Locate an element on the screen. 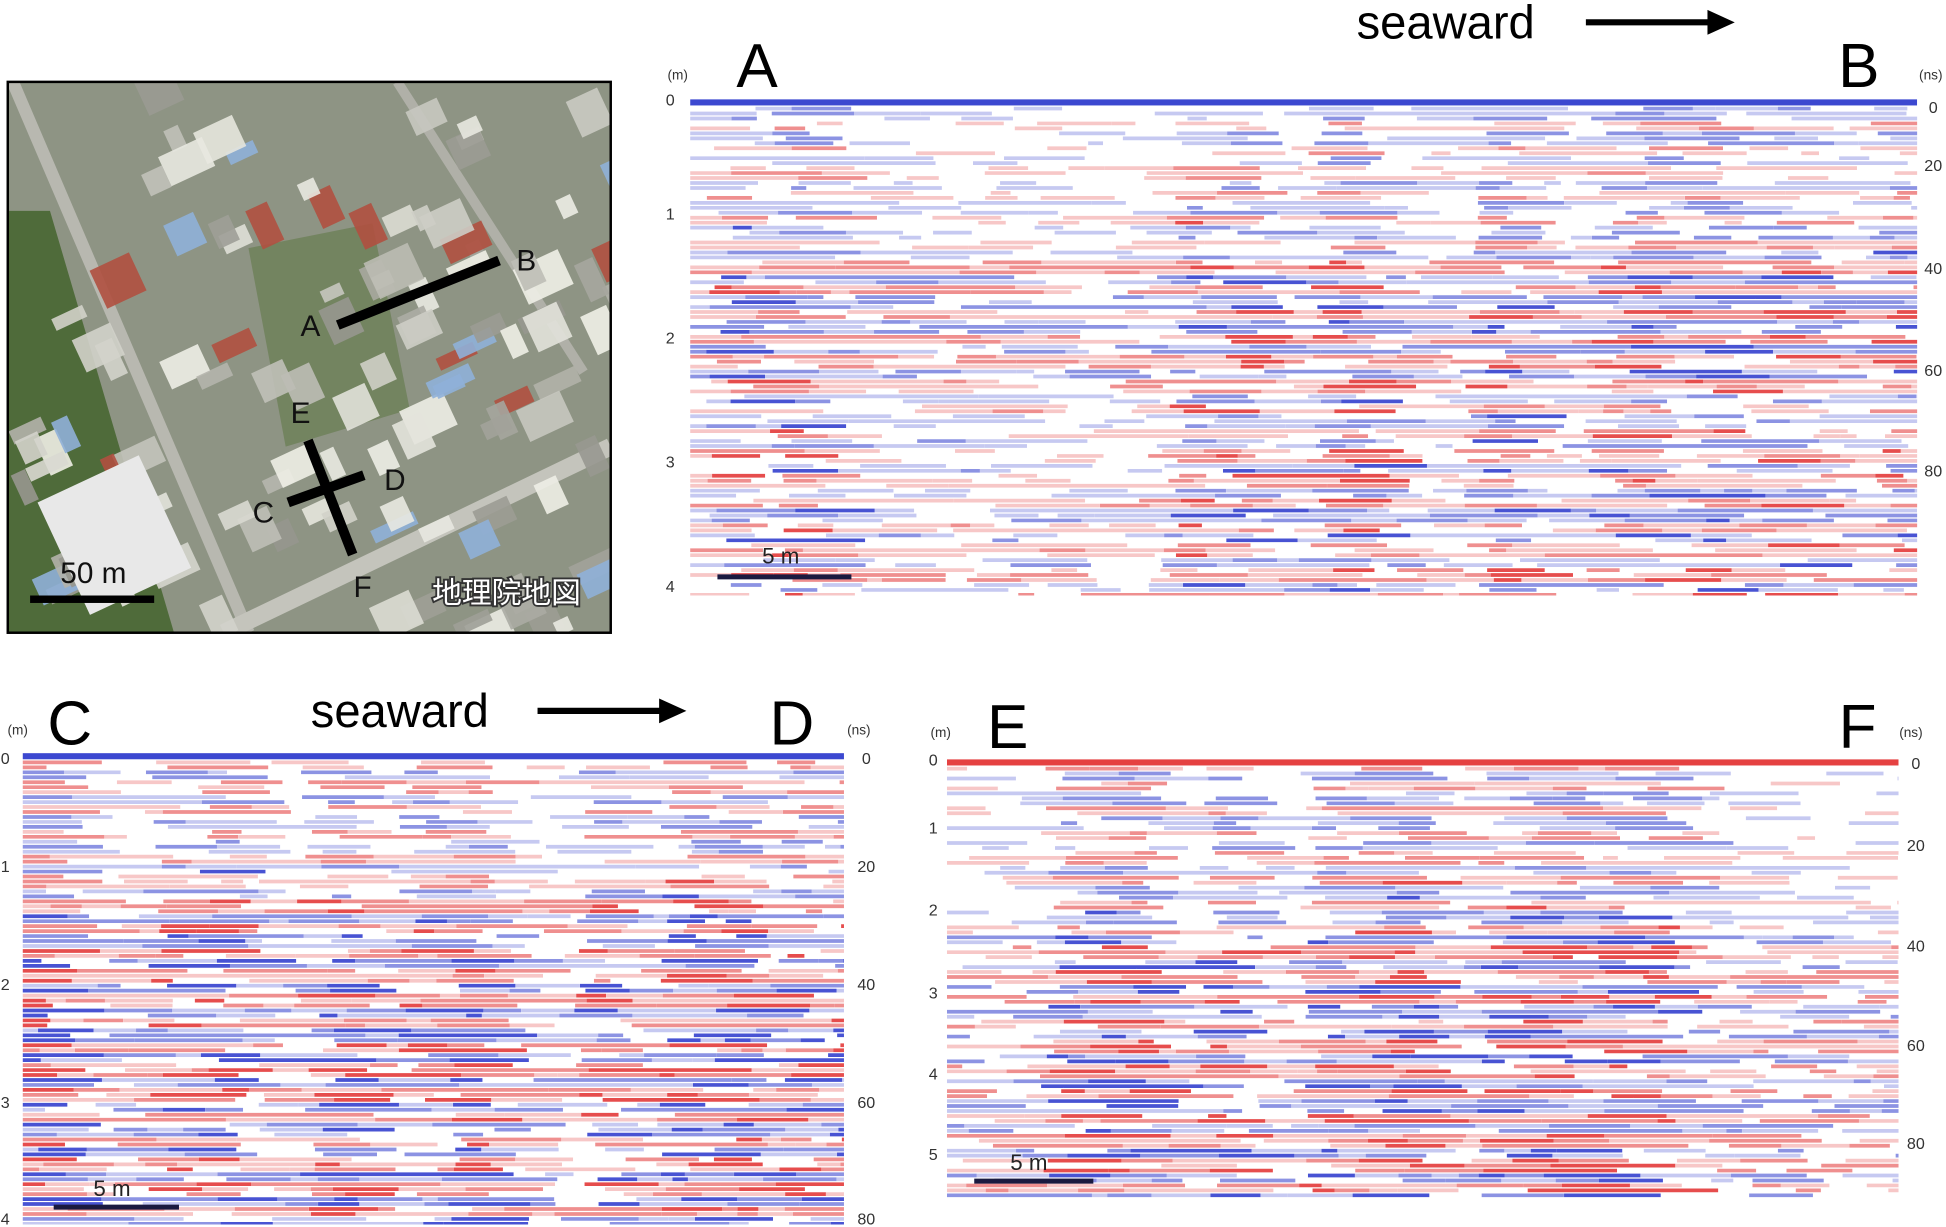  map-label: E is located at coordinates (301, 413).